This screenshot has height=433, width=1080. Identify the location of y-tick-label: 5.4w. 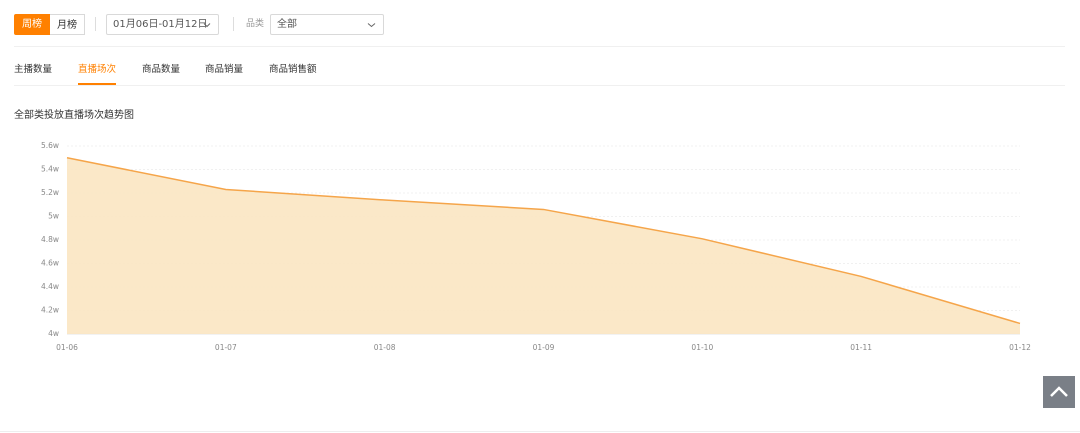
(50, 169).